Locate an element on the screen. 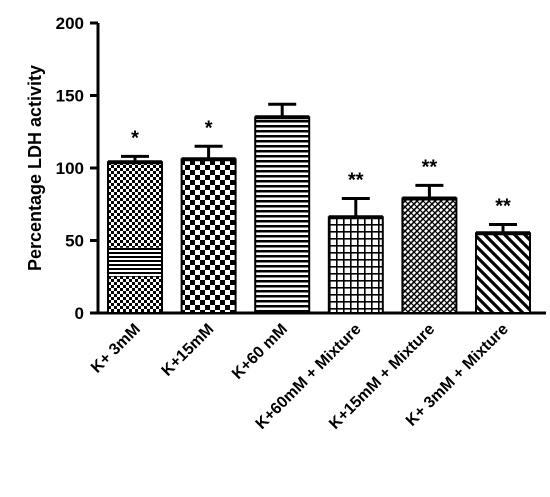 This screenshot has width=550, height=497. y-tick-label: 100 is located at coordinates (70, 168).